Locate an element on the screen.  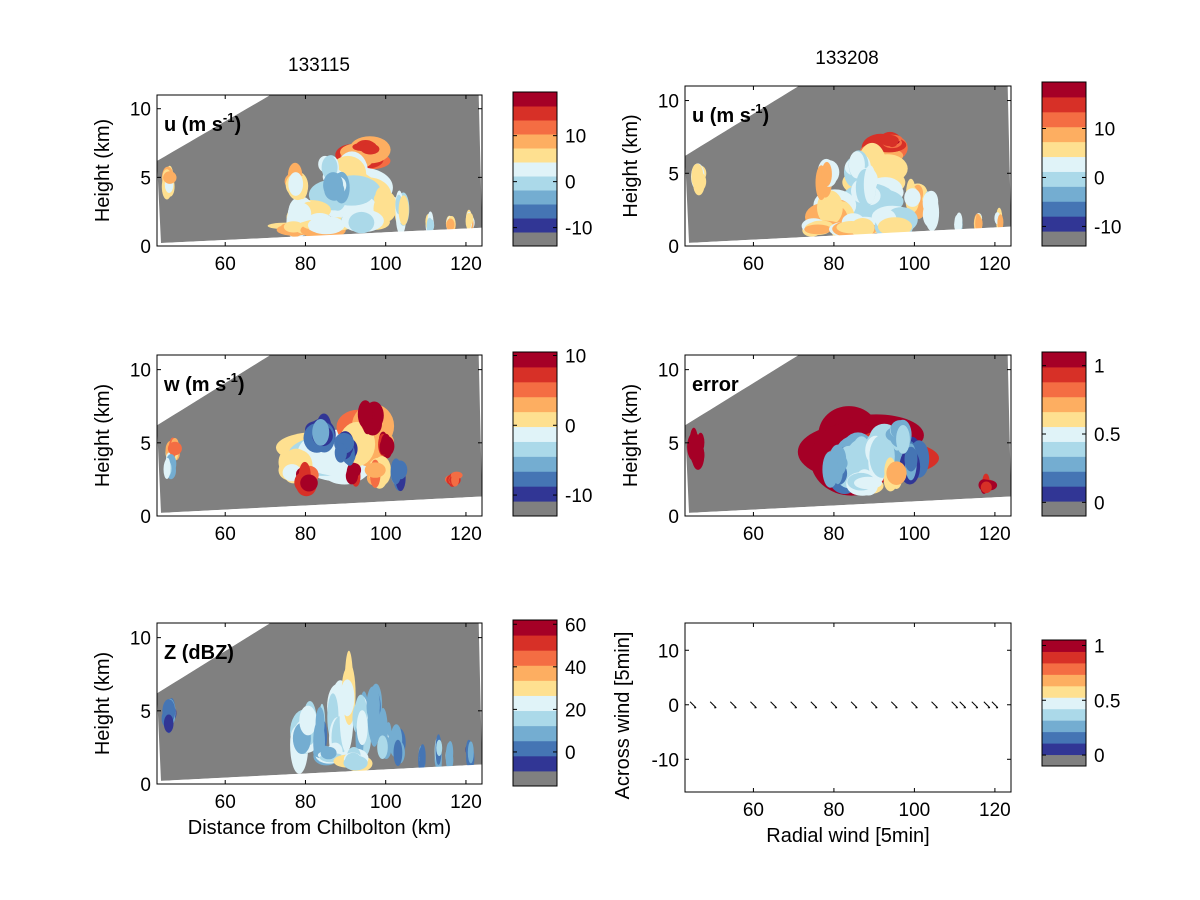
panel-label: w (m s-1) is located at coordinates (203, 383).